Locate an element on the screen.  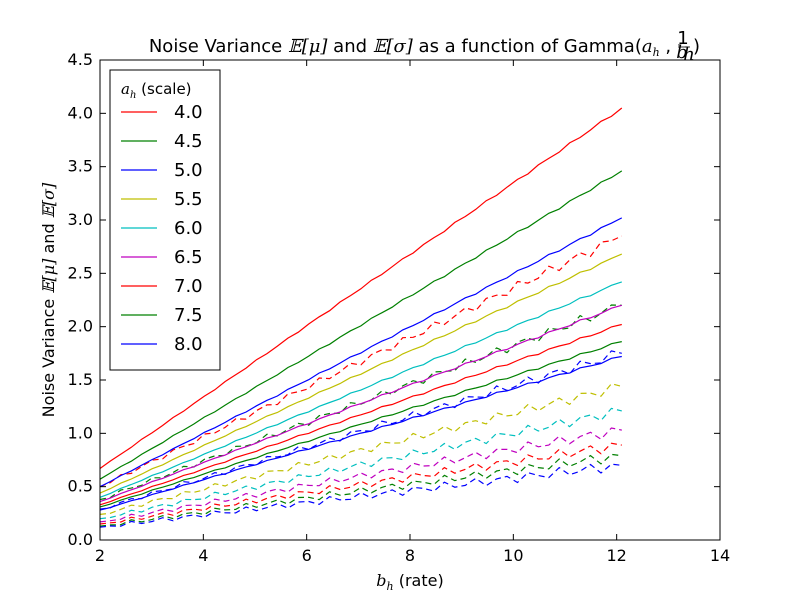
y-tick-label: 4.0 is located at coordinates (80, 112).